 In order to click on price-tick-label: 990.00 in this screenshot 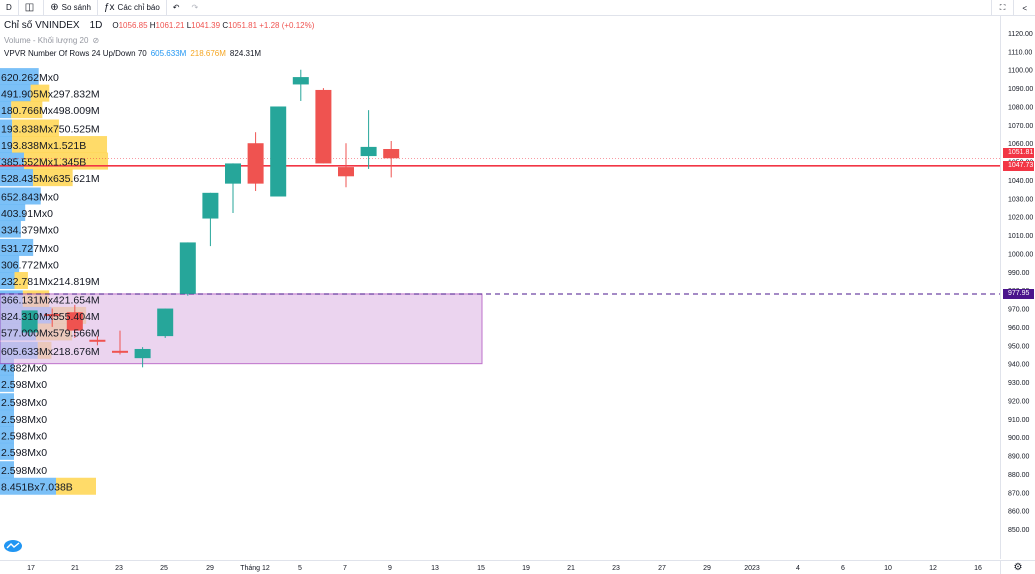, I will do `click(1019, 273)`.